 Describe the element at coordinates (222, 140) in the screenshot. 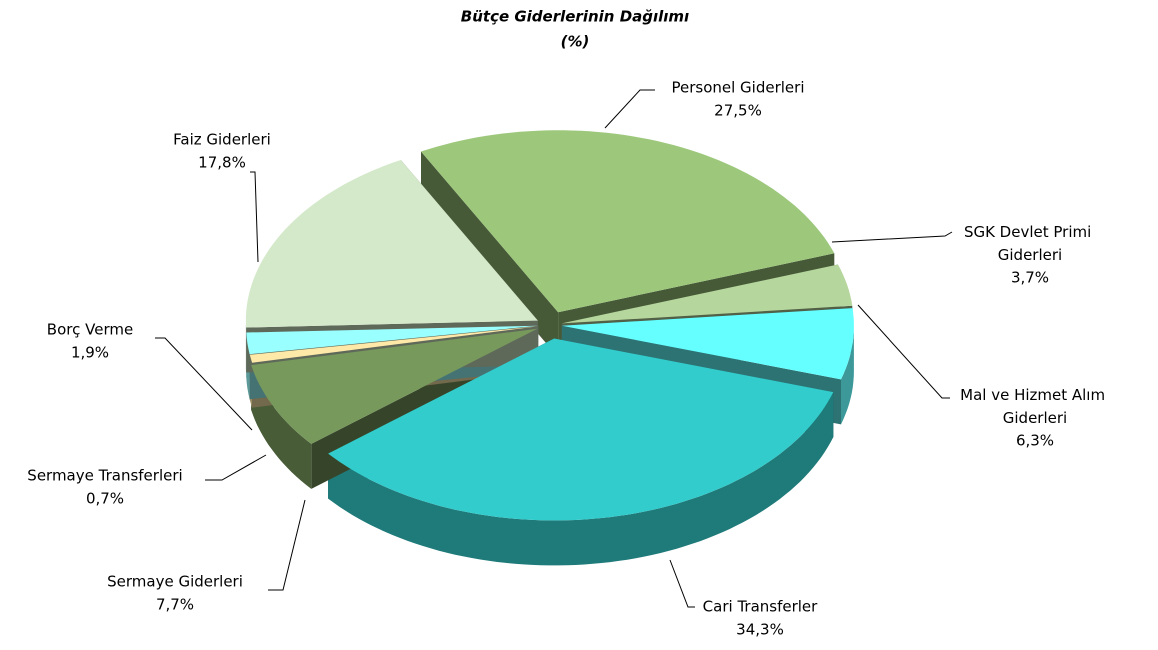

I see `category-label: Faiz Giderleri` at that location.